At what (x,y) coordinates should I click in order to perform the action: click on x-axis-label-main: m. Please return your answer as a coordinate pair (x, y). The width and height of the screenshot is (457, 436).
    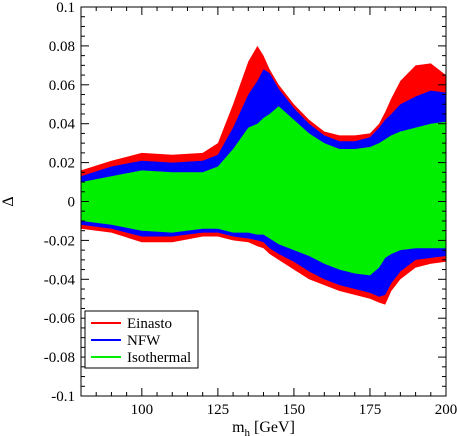
    Looking at the image, I should click on (238, 427).